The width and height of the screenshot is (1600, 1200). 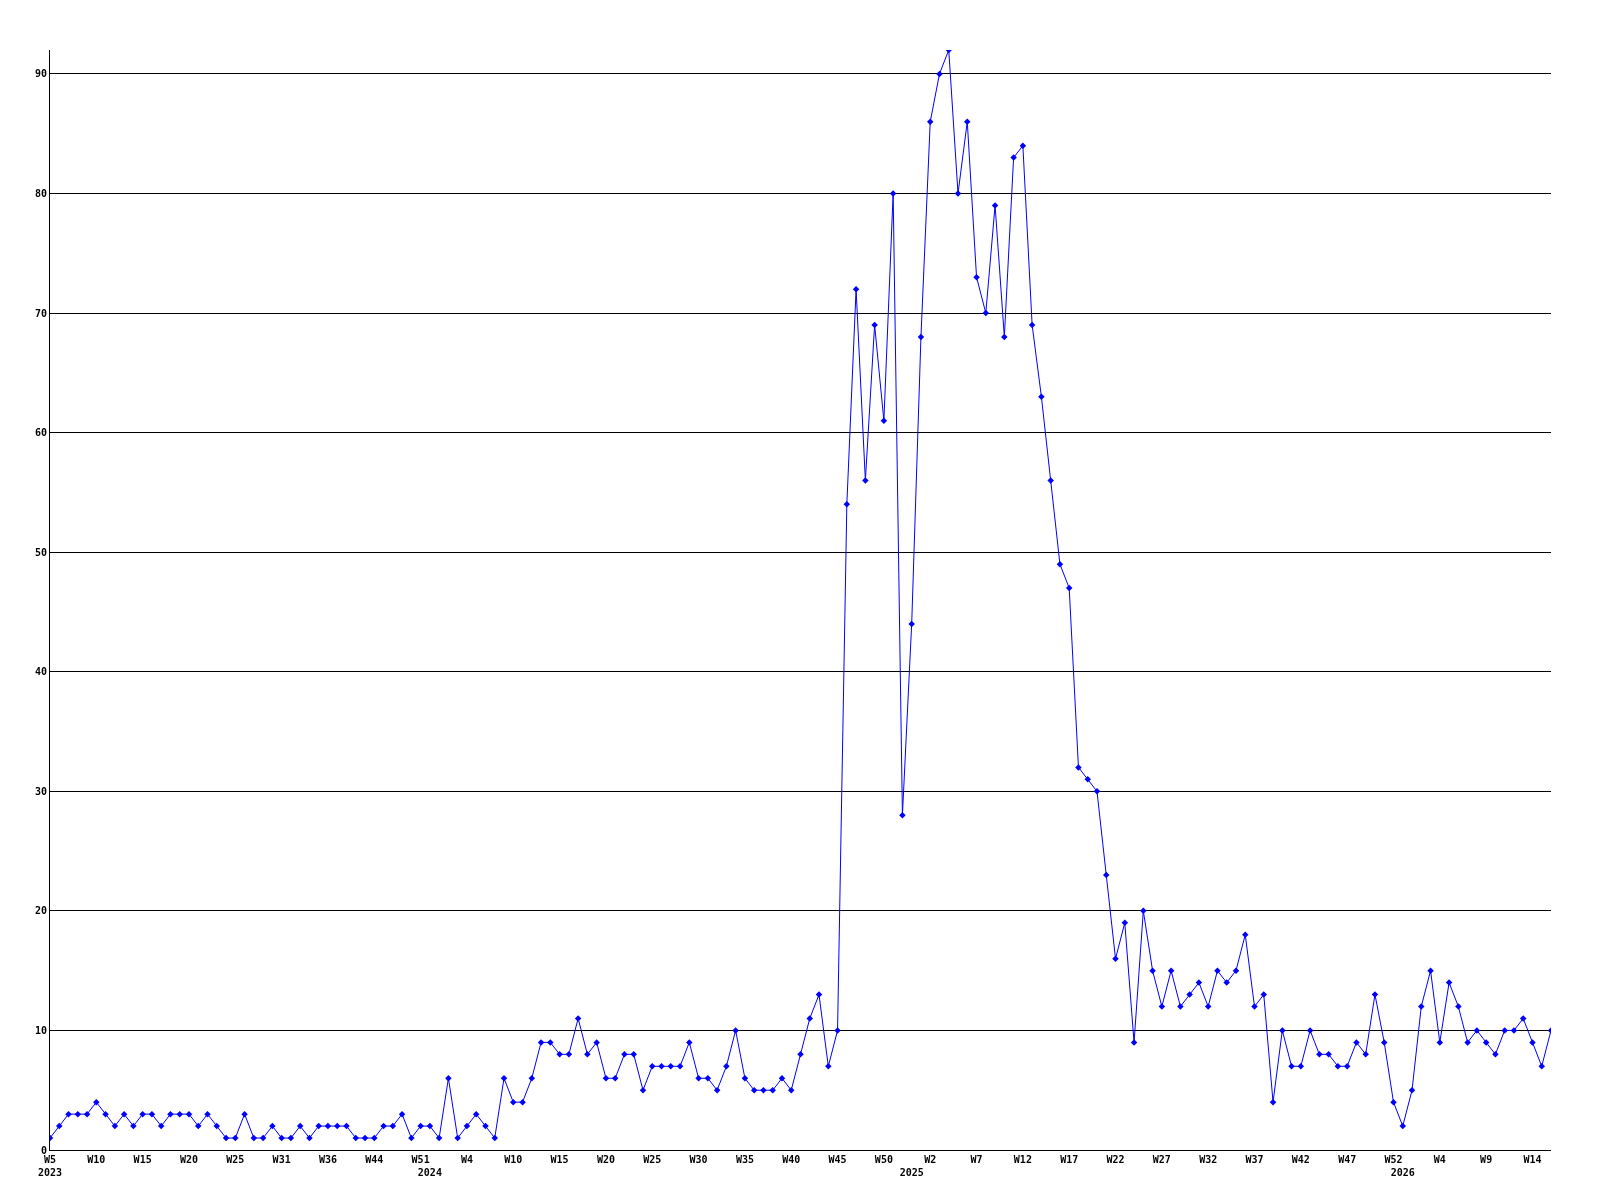 I want to click on y-tick-label: 20, so click(x=40, y=911).